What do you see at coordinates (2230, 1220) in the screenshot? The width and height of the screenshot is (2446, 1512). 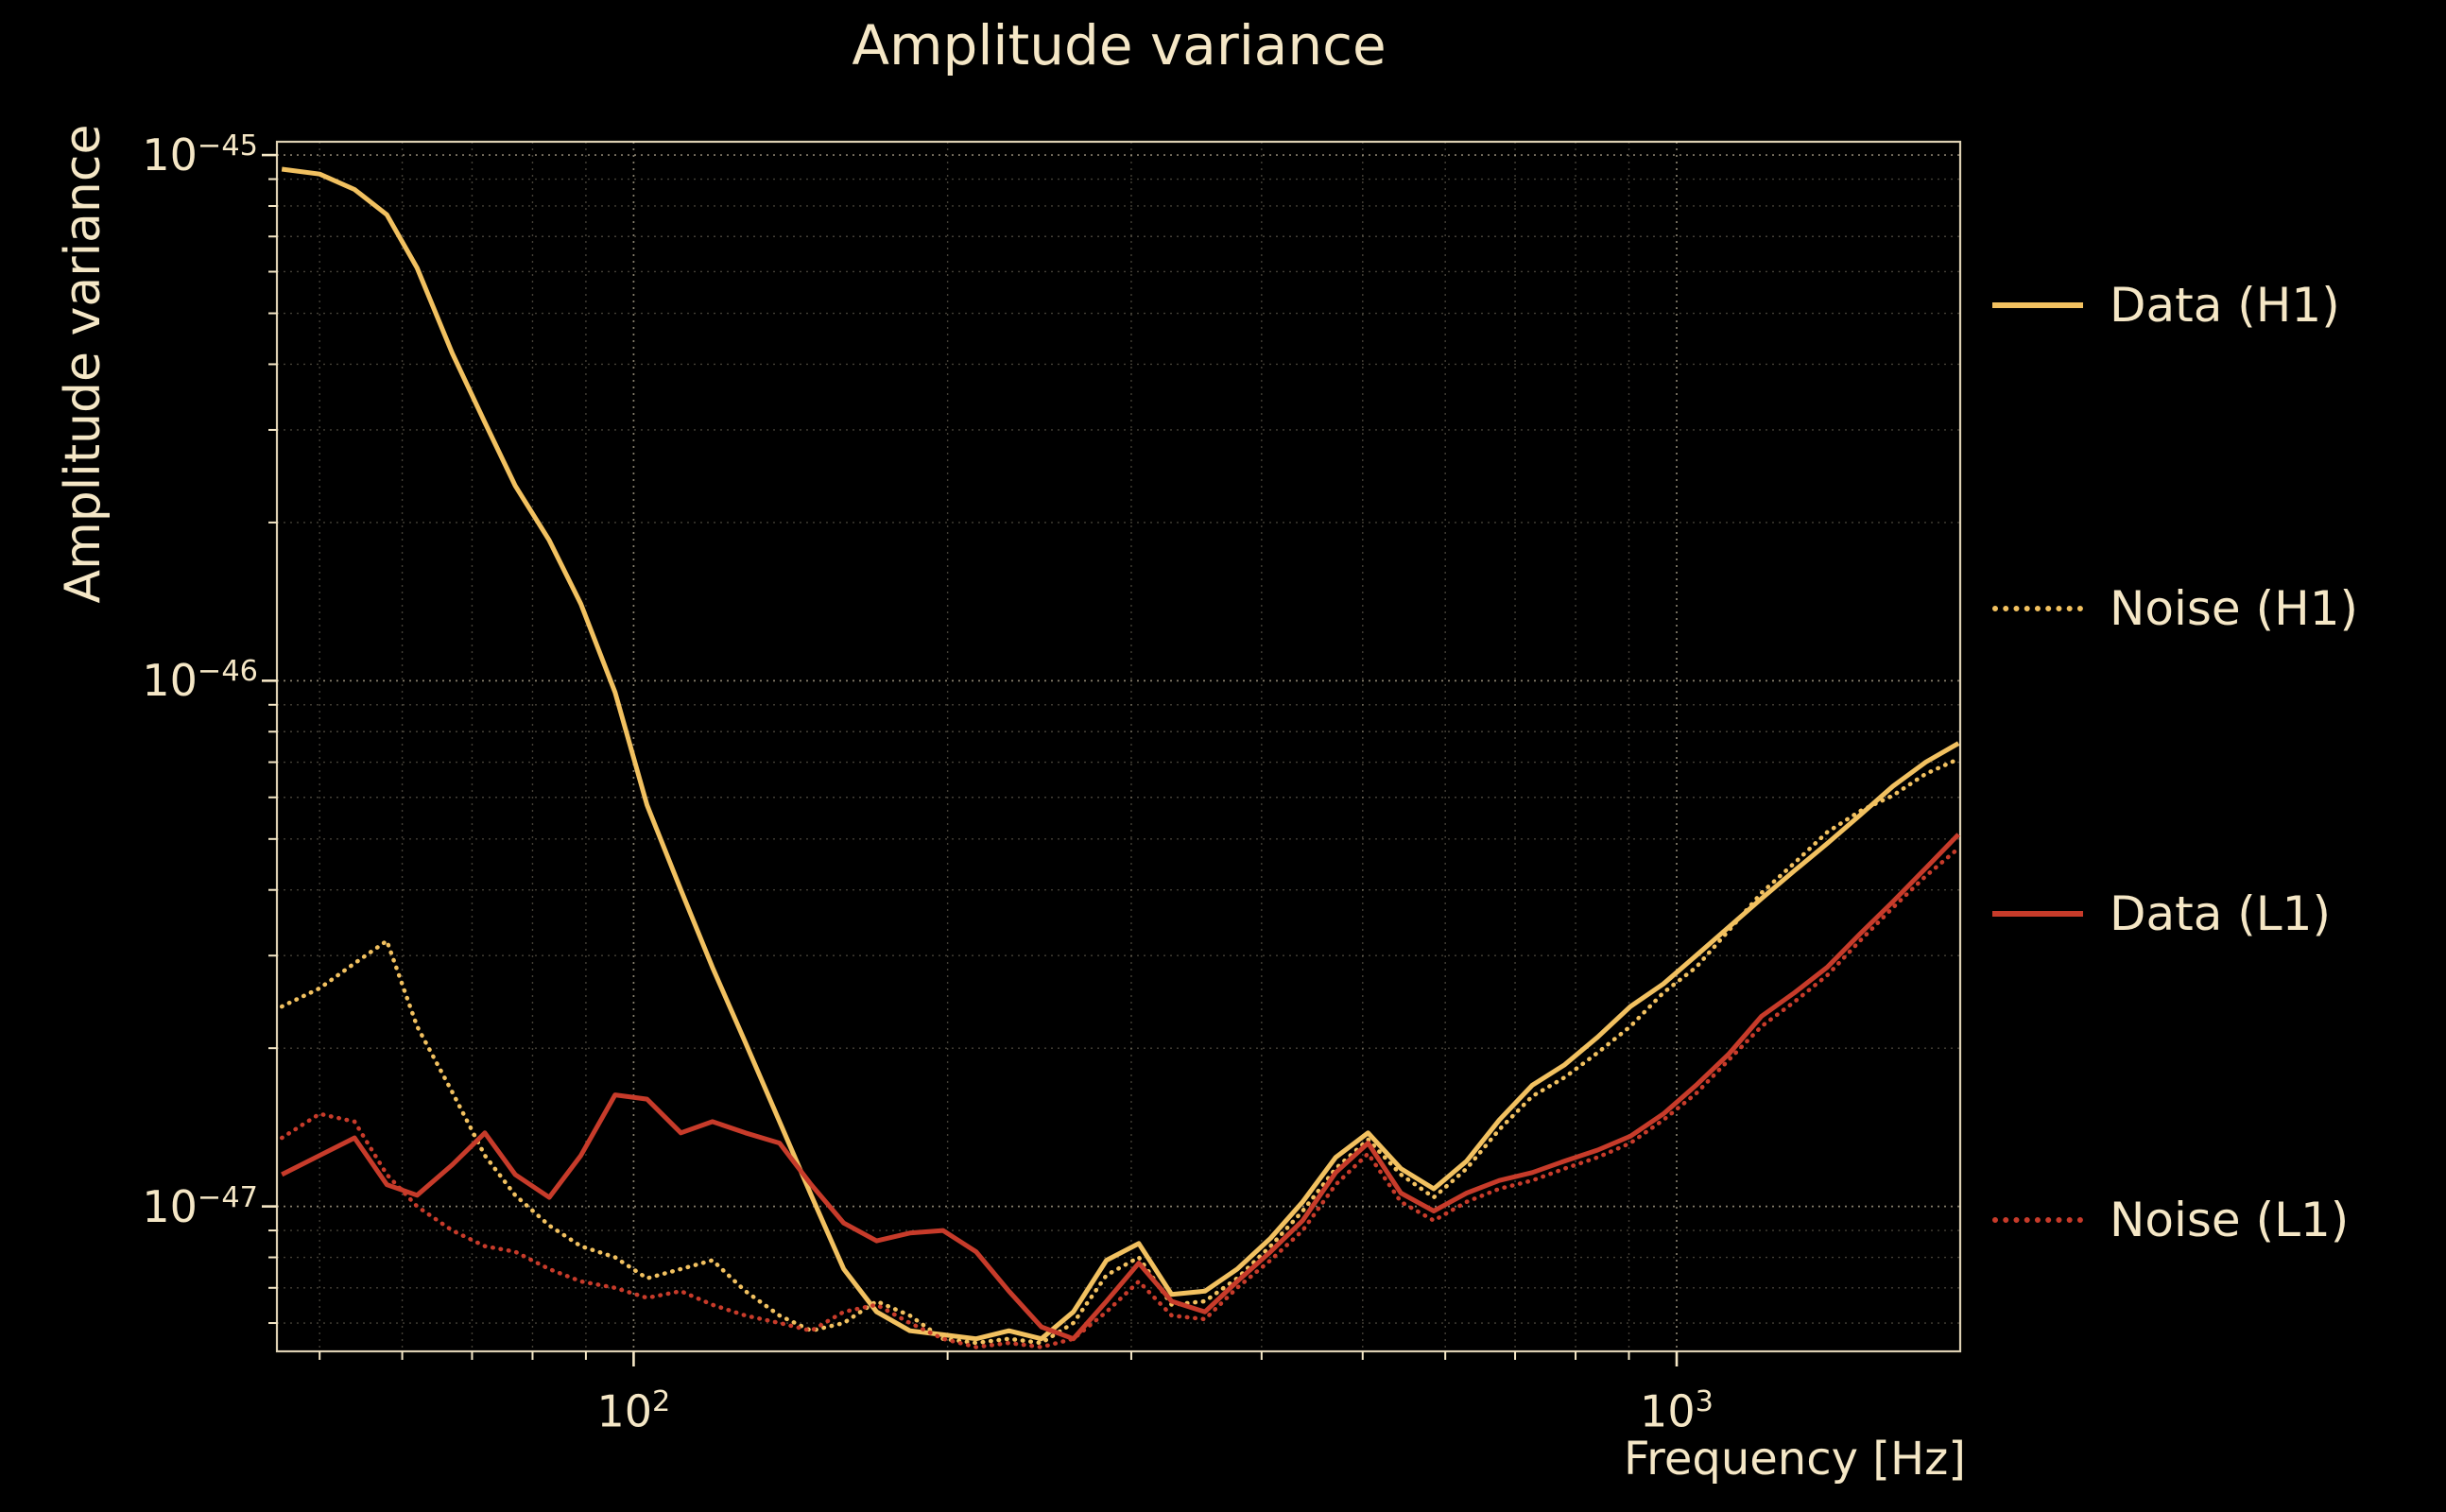 I see `legend-label: Noise (L1)` at bounding box center [2230, 1220].